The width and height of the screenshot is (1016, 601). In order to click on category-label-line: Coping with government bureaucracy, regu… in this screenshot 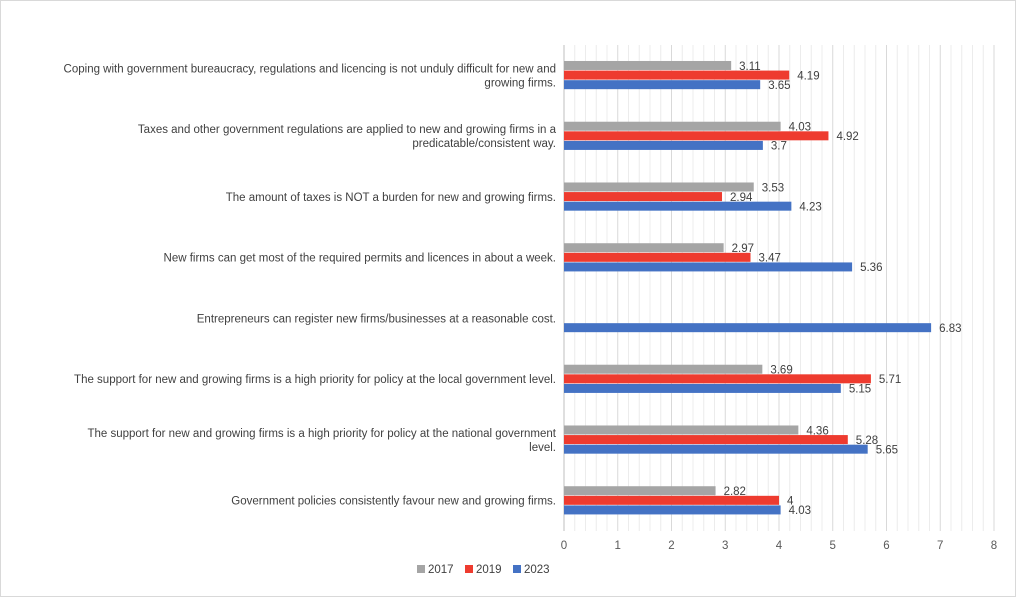, I will do `click(310, 69)`.